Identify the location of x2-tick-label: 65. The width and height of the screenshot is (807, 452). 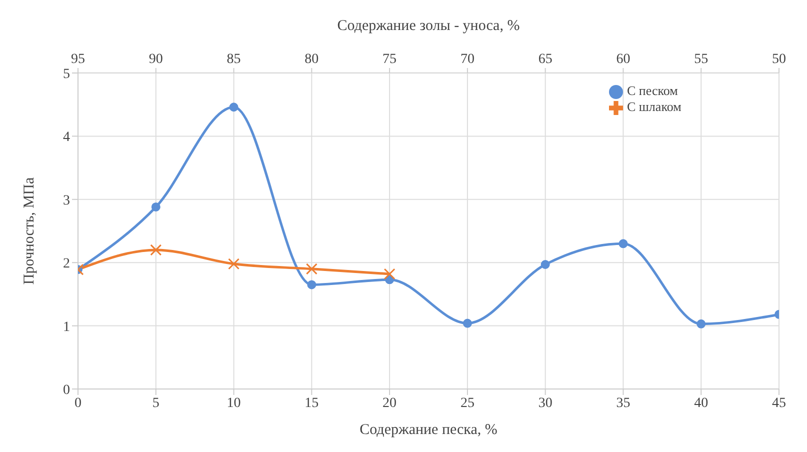
(545, 59).